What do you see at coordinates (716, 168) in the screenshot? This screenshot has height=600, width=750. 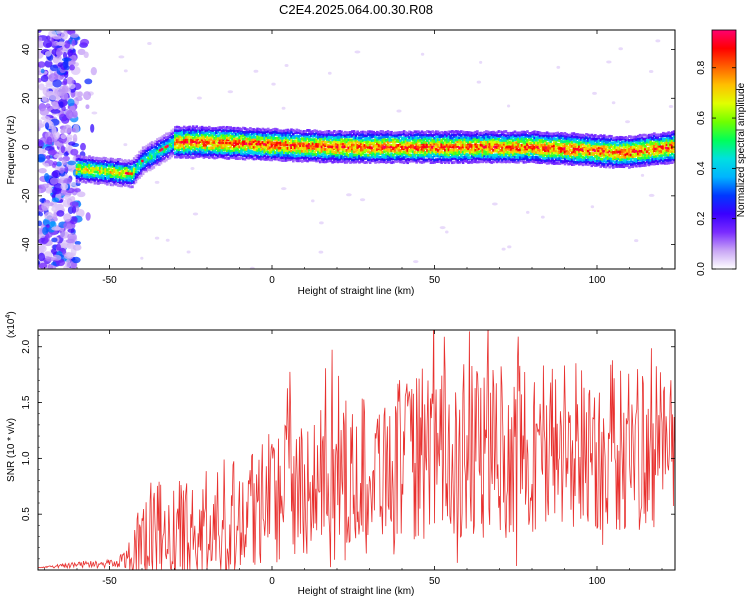 I see `colorbar-ticks: 0.00.20.40.60.8` at bounding box center [716, 168].